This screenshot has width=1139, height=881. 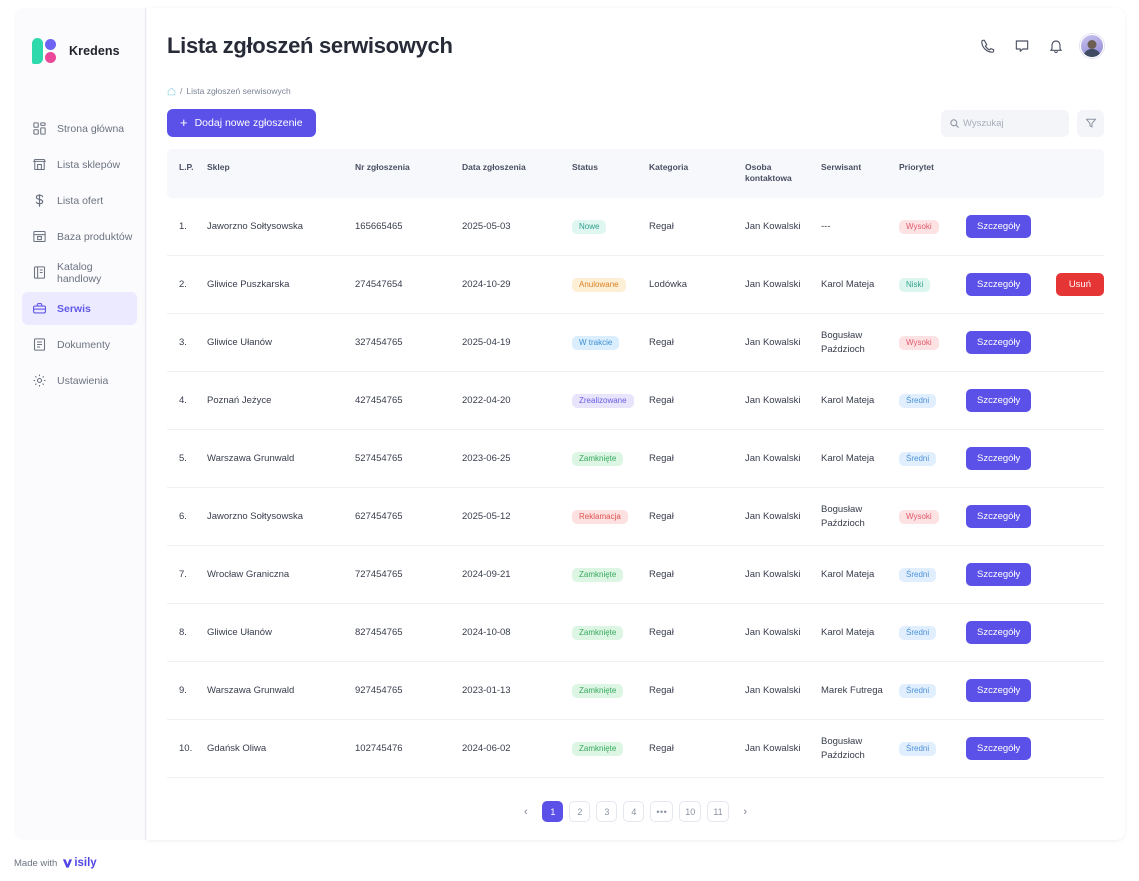 What do you see at coordinates (1090, 123) in the screenshot?
I see `filter-button` at bounding box center [1090, 123].